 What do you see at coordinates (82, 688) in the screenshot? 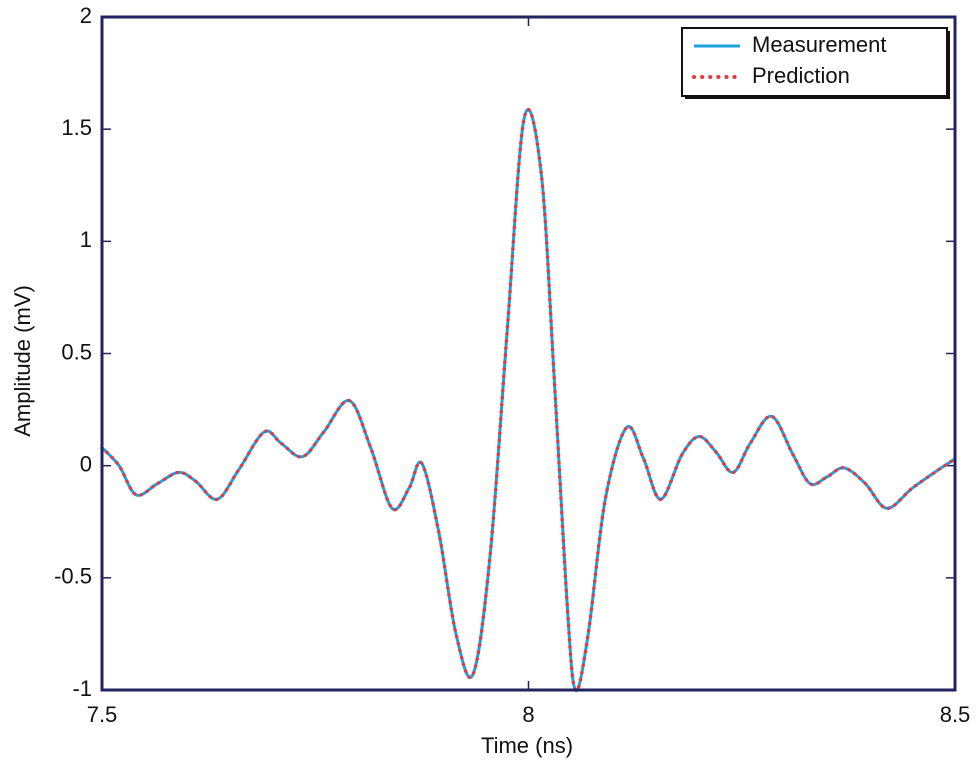
I see `y-tick-label: -1` at bounding box center [82, 688].